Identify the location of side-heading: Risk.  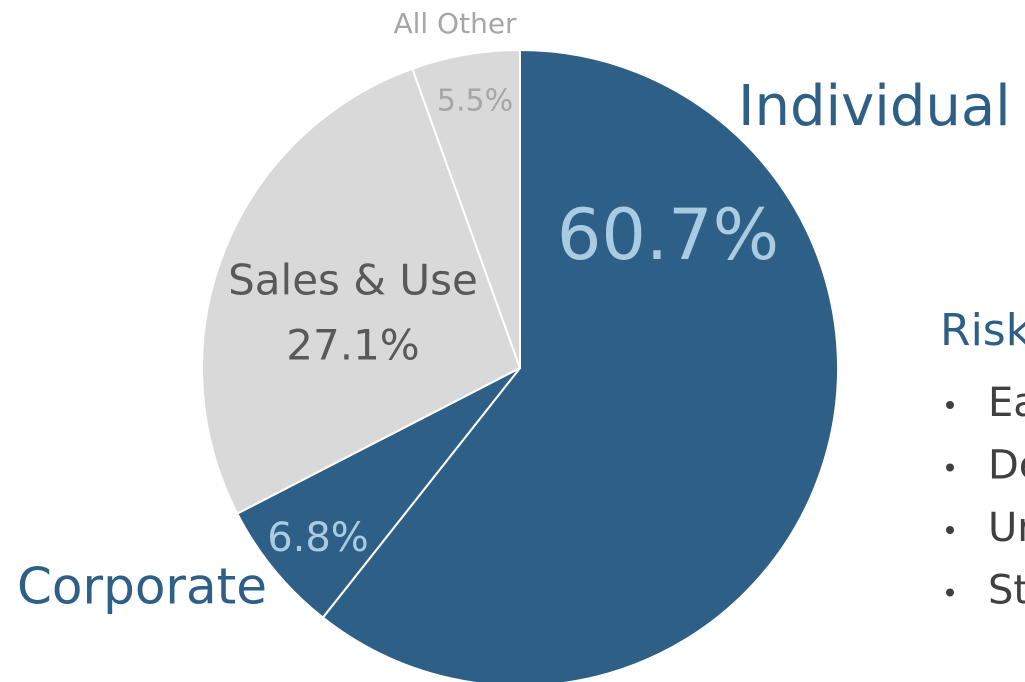
(982, 330).